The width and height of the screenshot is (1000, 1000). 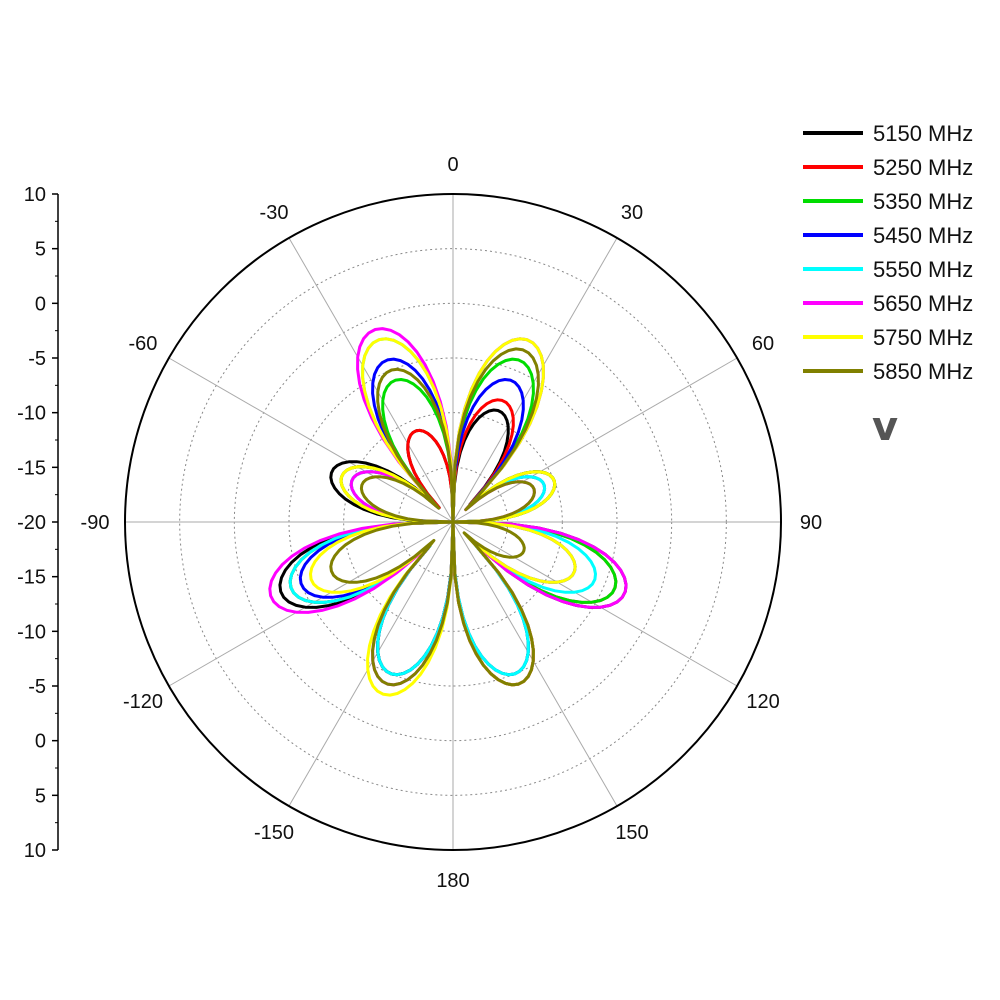 I want to click on angle-label: -90, so click(x=95, y=523).